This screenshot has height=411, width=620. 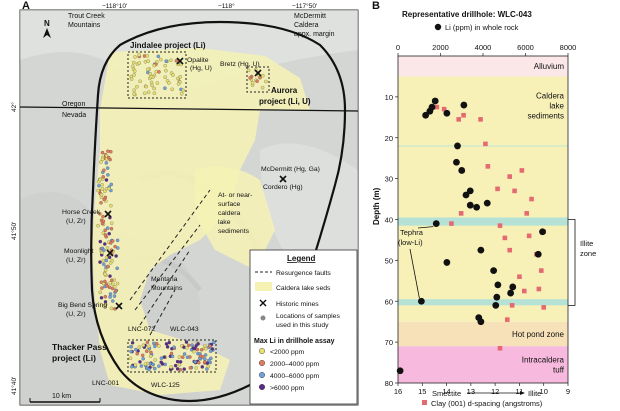 I want to click on legend-clay-marker, so click(x=424, y=402).